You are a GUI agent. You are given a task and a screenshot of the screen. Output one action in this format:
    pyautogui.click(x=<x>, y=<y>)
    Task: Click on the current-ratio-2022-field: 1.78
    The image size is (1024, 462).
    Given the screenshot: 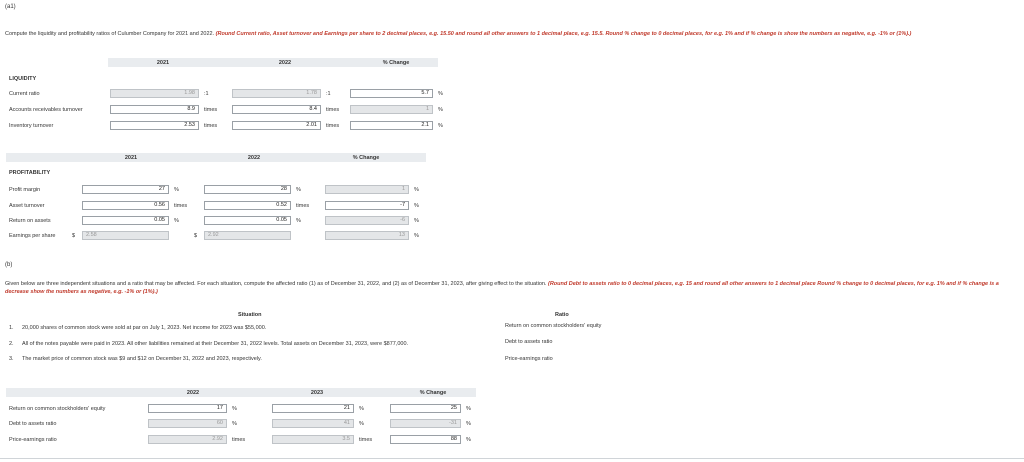 What is the action you would take?
    pyautogui.click(x=276, y=93)
    